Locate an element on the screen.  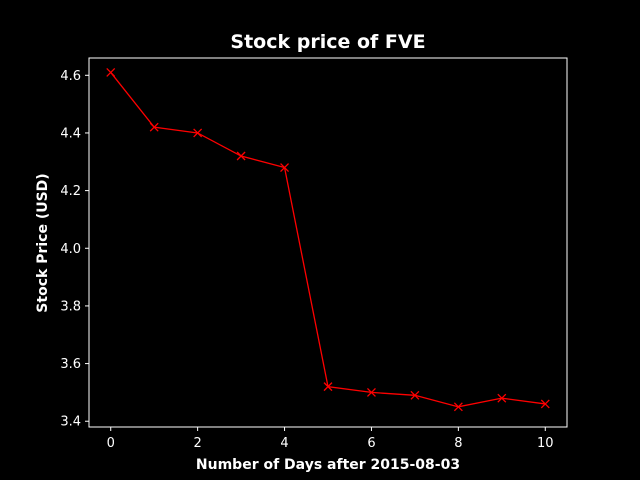
chart-title: Stock price of FVE is located at coordinates (327, 42).